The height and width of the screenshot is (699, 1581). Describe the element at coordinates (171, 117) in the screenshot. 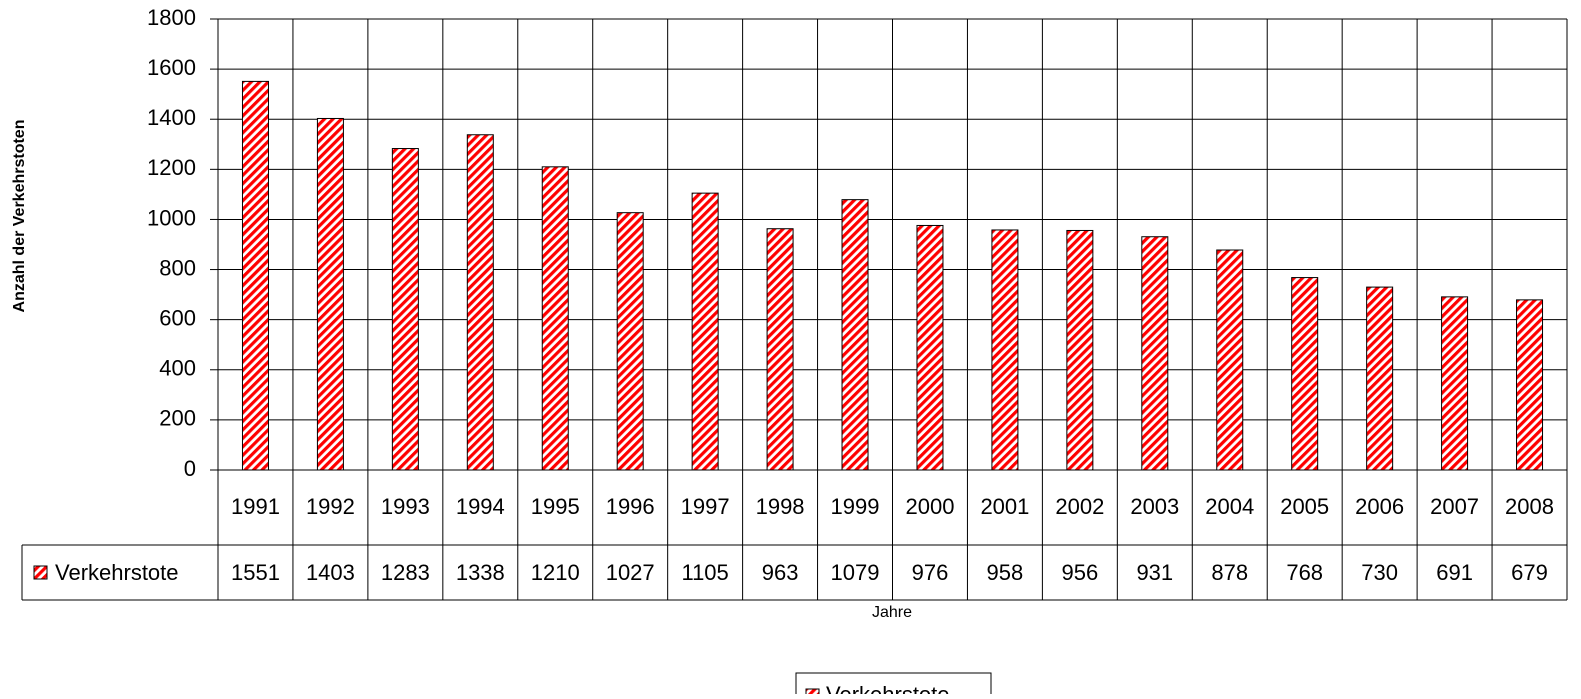

I see `y-tick-label: 1400` at that location.